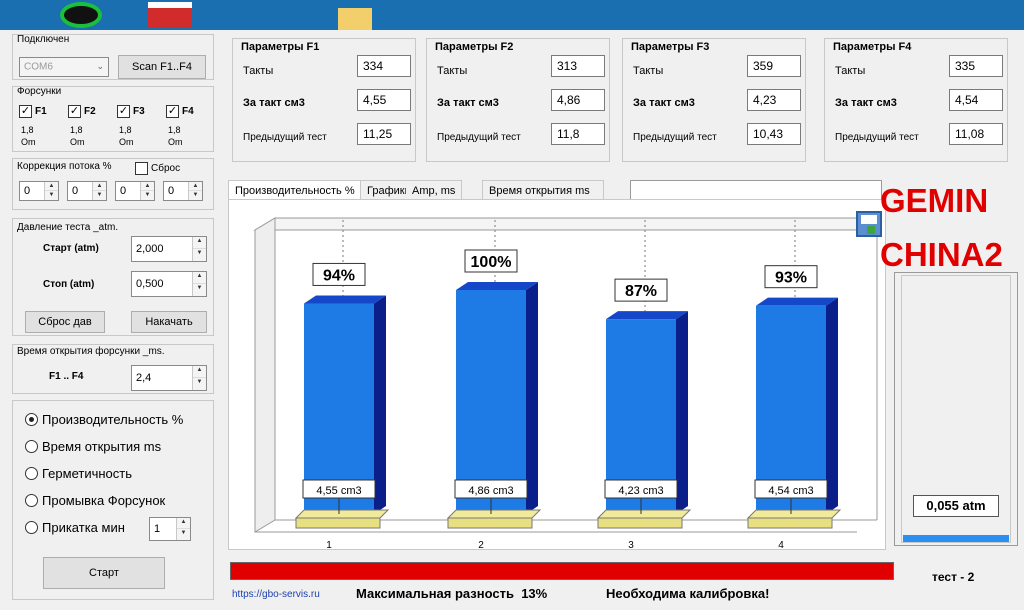 Image resolution: width=1024 pixels, height=610 pixels. I want to click on cycles-value: 334, so click(384, 66).